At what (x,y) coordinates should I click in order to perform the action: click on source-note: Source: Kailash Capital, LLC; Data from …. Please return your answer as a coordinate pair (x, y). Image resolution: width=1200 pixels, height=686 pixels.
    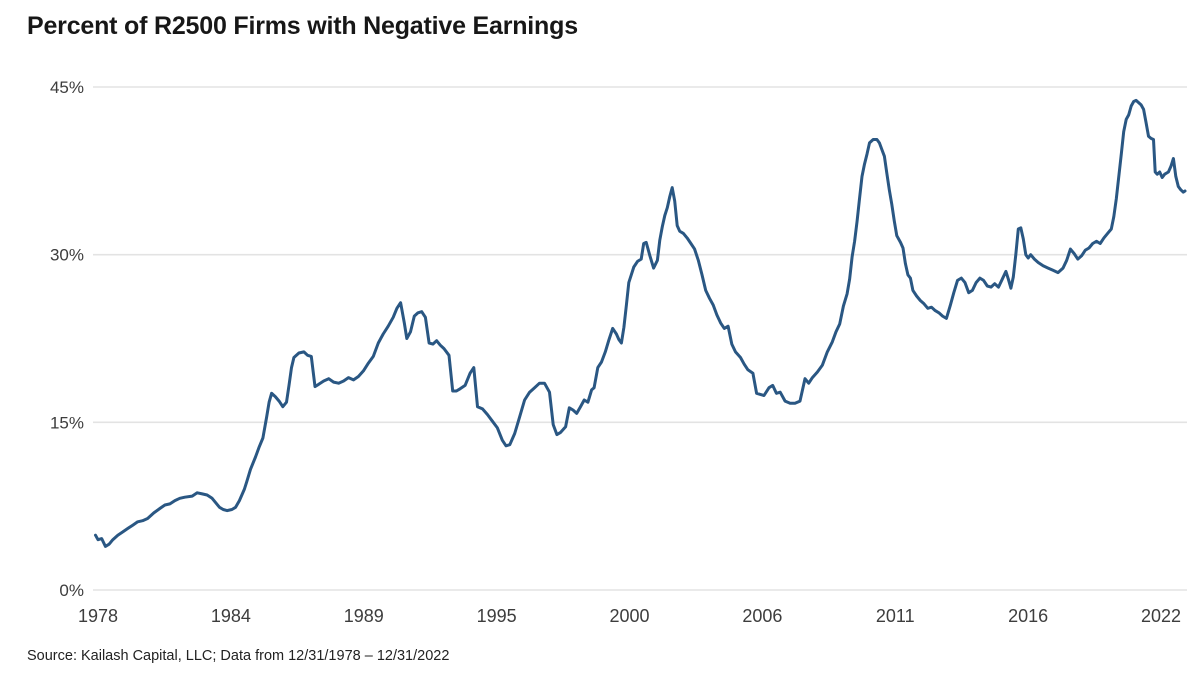
    Looking at the image, I should click on (238, 656).